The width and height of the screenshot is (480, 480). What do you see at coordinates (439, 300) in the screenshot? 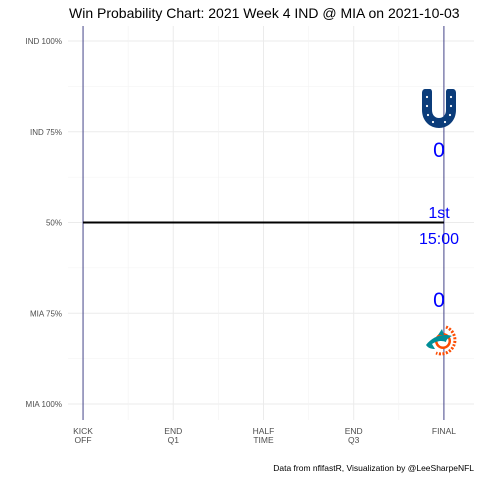
I see `away-score: 0` at bounding box center [439, 300].